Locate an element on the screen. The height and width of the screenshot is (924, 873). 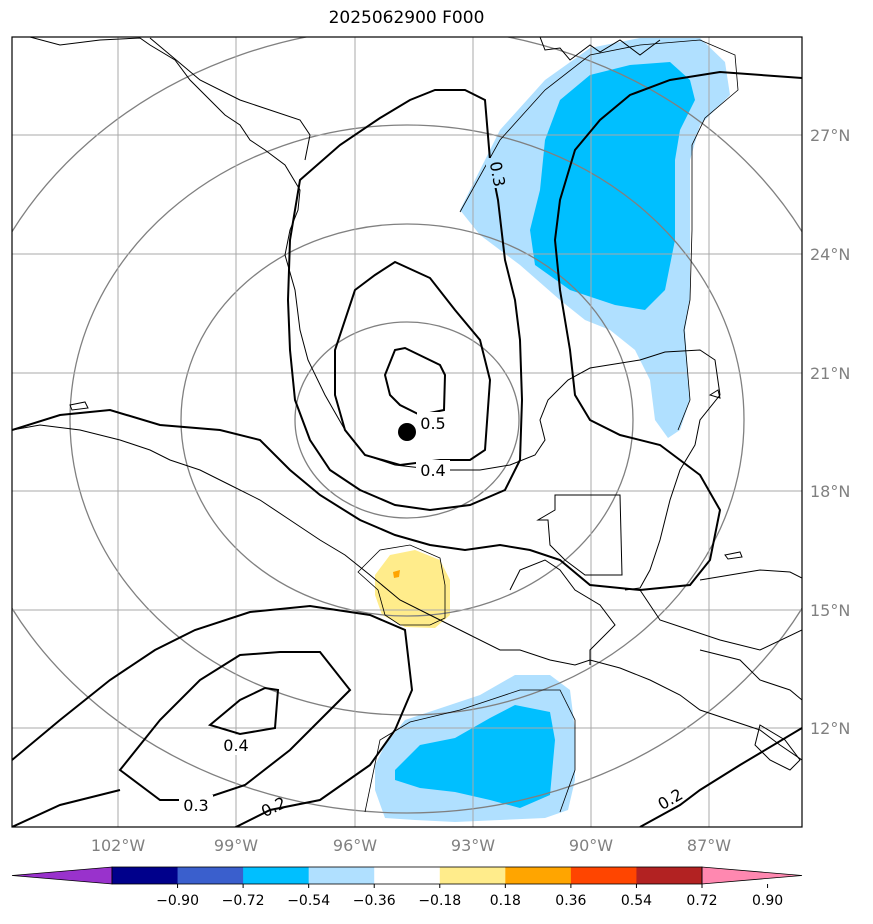
storm-center-marker is located at coordinates (407, 432).